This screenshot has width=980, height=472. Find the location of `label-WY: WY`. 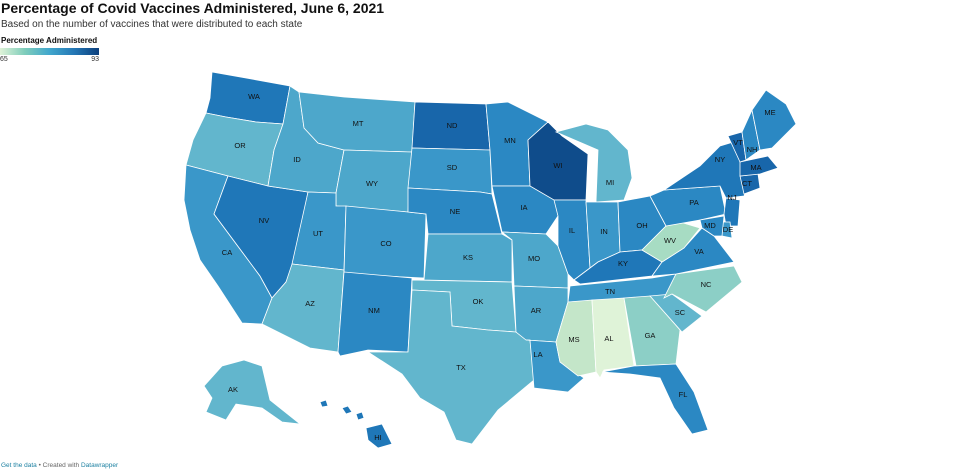

label-WY: WY is located at coordinates (372, 183).